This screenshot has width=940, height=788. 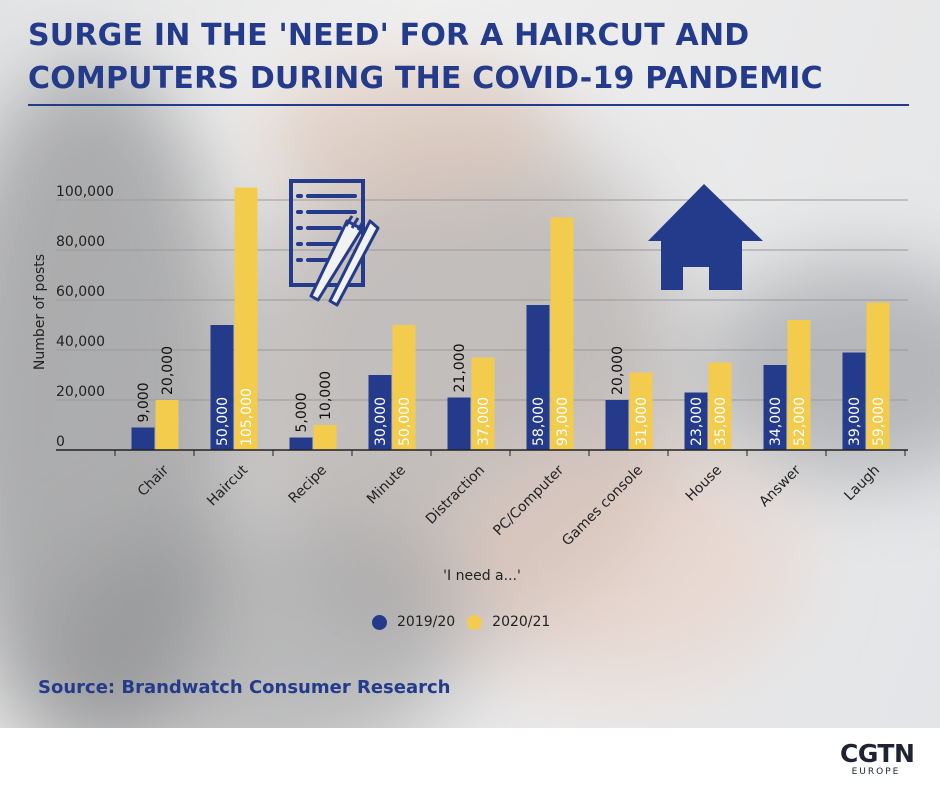 What do you see at coordinates (470, 758) in the screenshot?
I see `footer` at bounding box center [470, 758].